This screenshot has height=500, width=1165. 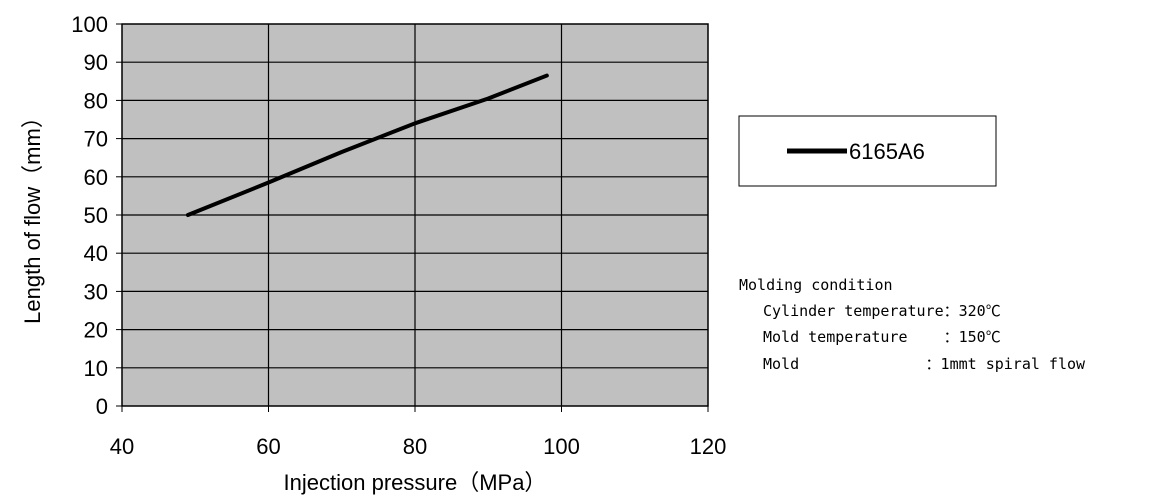 I want to click on series-line-6165A6, so click(x=367, y=145).